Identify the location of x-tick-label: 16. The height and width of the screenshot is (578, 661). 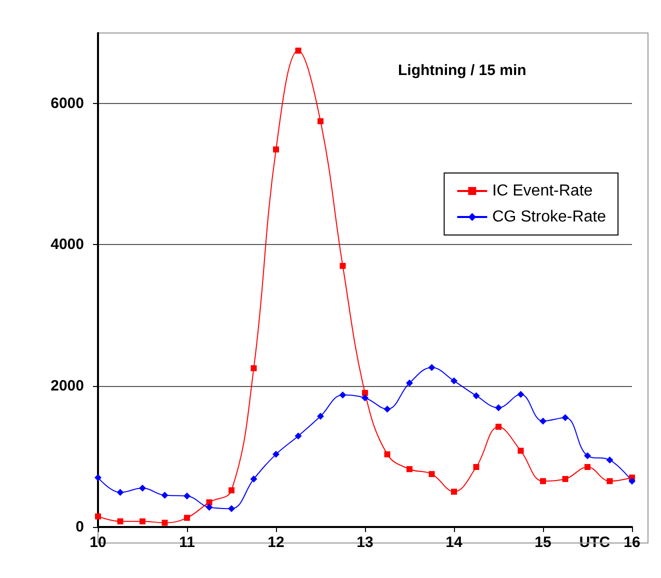
(632, 542).